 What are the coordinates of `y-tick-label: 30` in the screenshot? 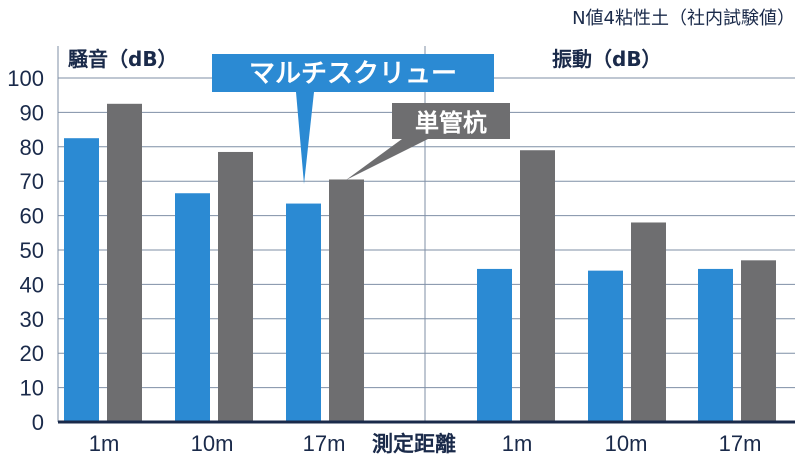 It's located at (32, 319).